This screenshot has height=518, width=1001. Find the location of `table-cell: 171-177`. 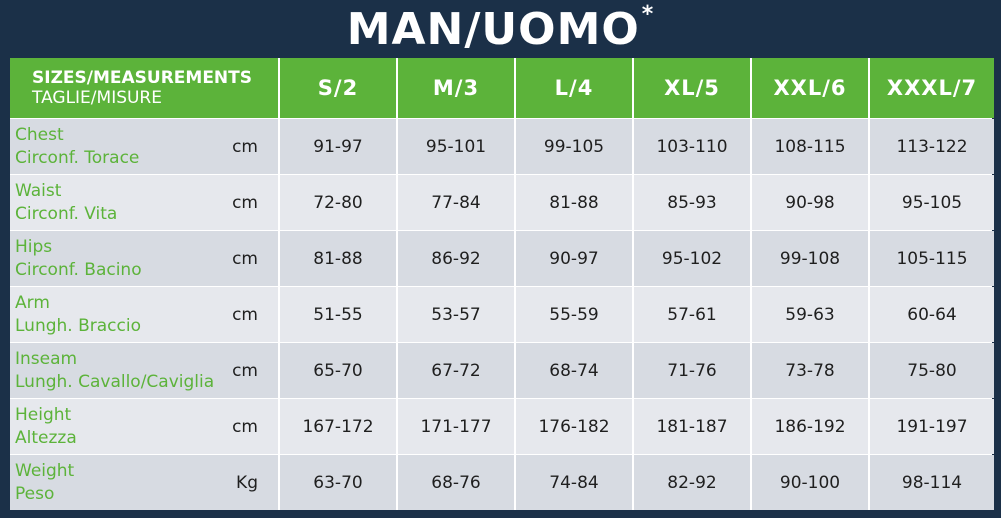

table-cell: 171-177 is located at coordinates (456, 426).